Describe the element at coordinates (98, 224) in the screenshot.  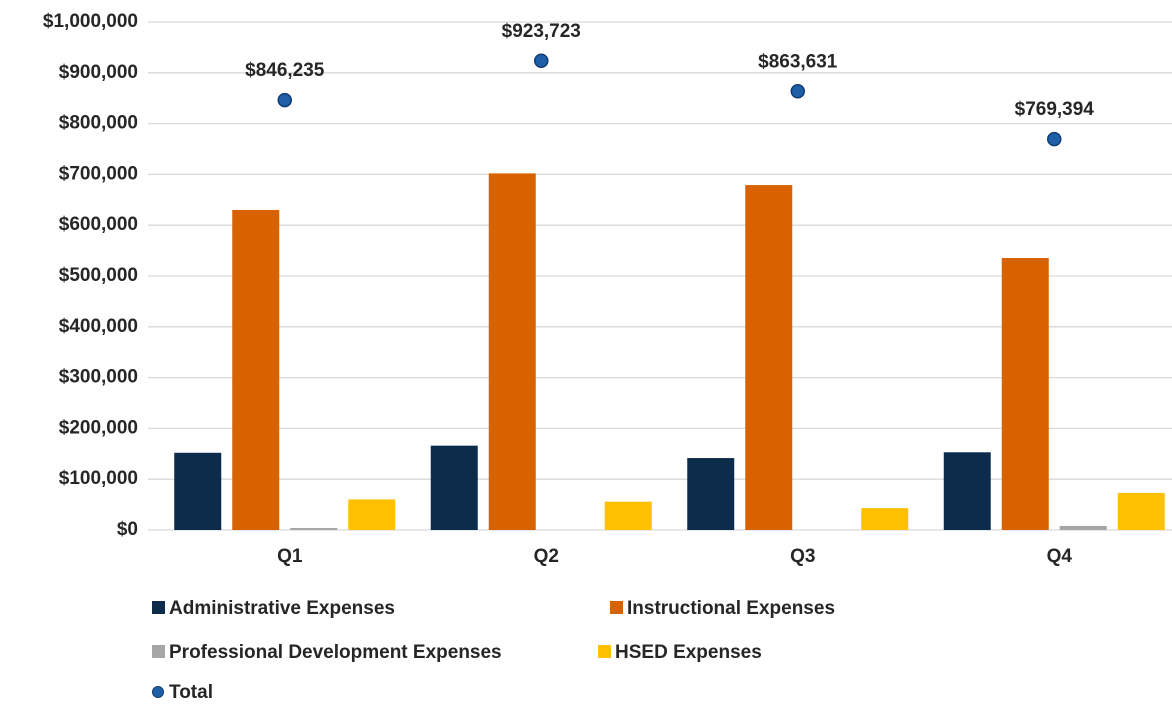
I see `y-tick-label: $600,000` at that location.